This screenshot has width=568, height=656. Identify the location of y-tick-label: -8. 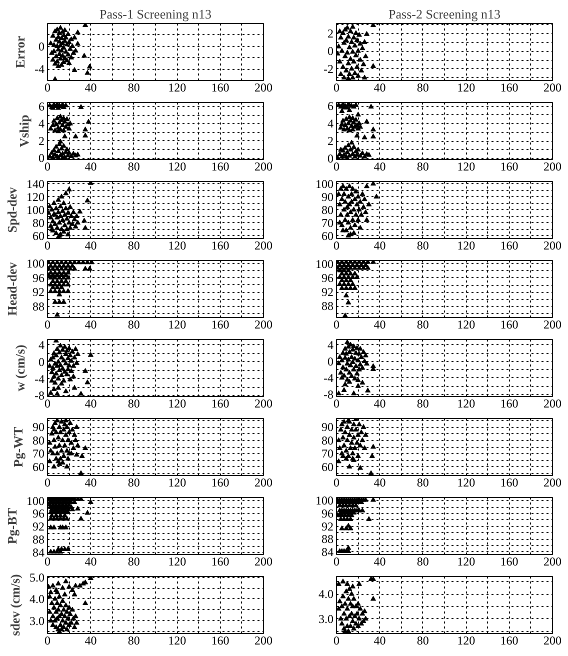
(39, 395).